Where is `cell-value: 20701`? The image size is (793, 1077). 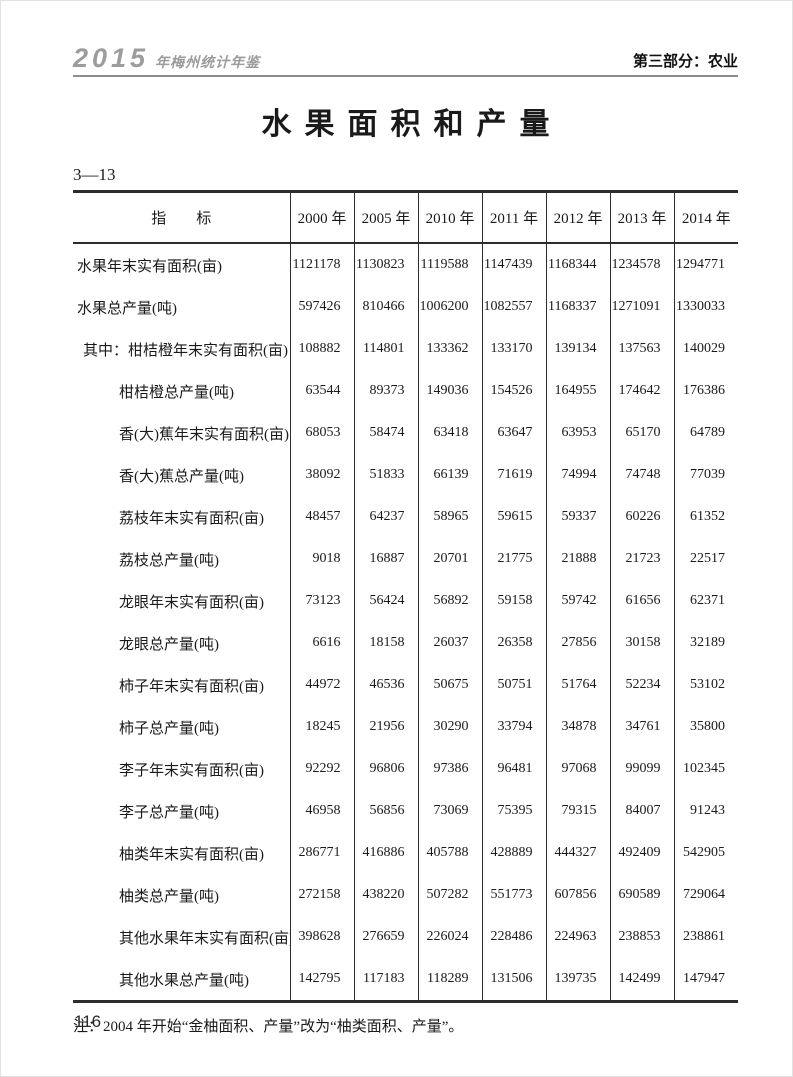 cell-value: 20701 is located at coordinates (449, 559).